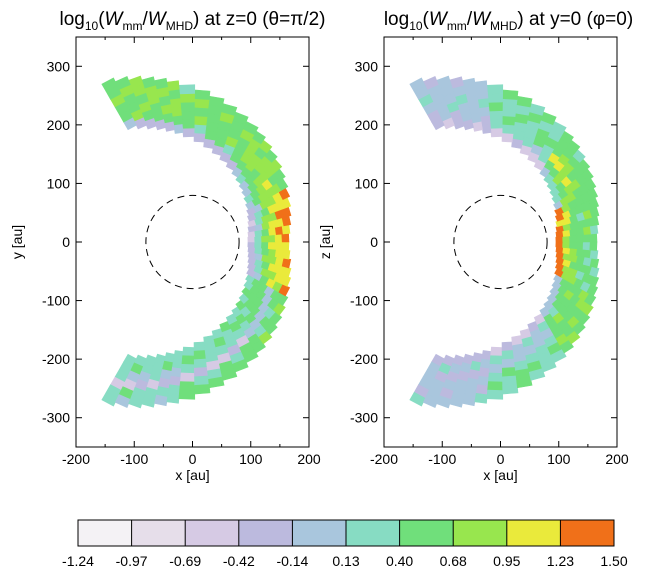  Describe the element at coordinates (180, 26) in the screenshot. I see `title-left-sub-mhd: MHD` at that location.